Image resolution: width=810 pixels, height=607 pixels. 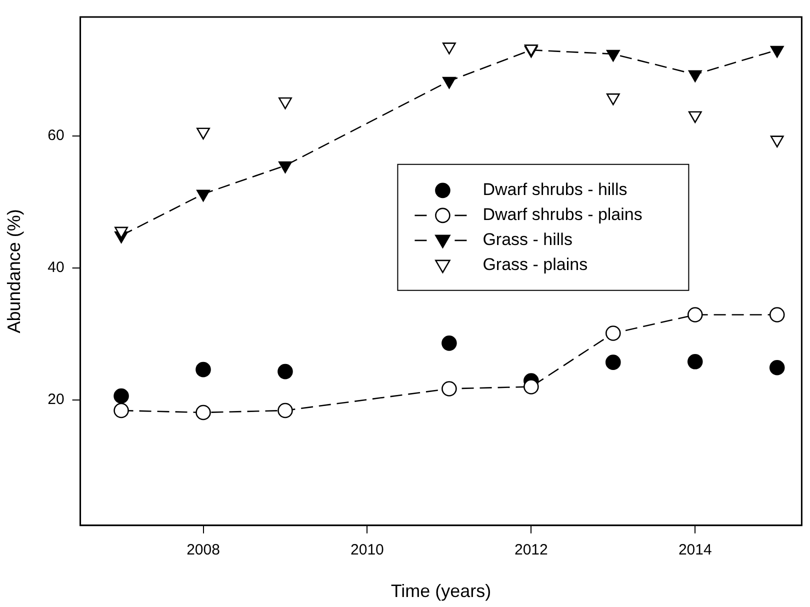 What do you see at coordinates (531, 550) in the screenshot?
I see `x-tick-label: 2012` at bounding box center [531, 550].